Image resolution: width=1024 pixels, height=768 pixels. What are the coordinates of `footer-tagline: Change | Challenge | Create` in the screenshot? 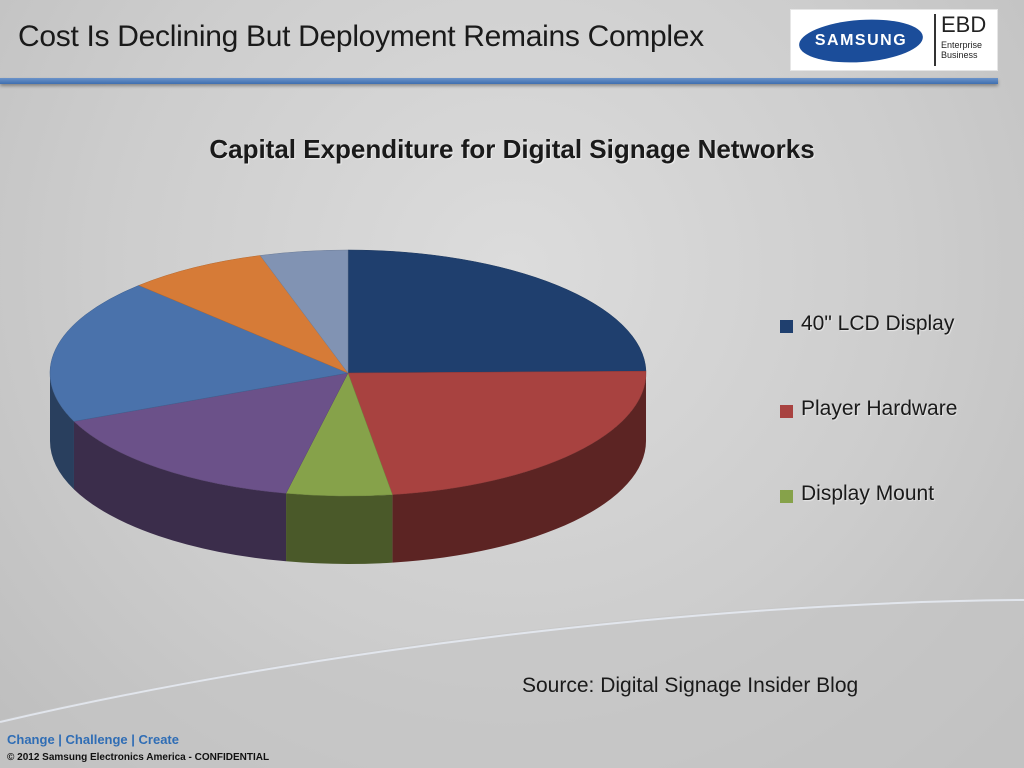 It's located at (93, 739).